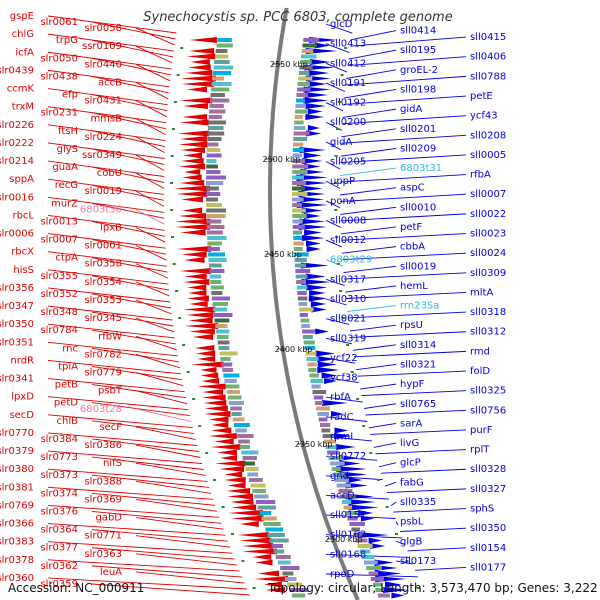 The width and height of the screenshot is (600, 600). What do you see at coordinates (418, 502) in the screenshot?
I see `gene-label-right: sll0335` at bounding box center [418, 502].